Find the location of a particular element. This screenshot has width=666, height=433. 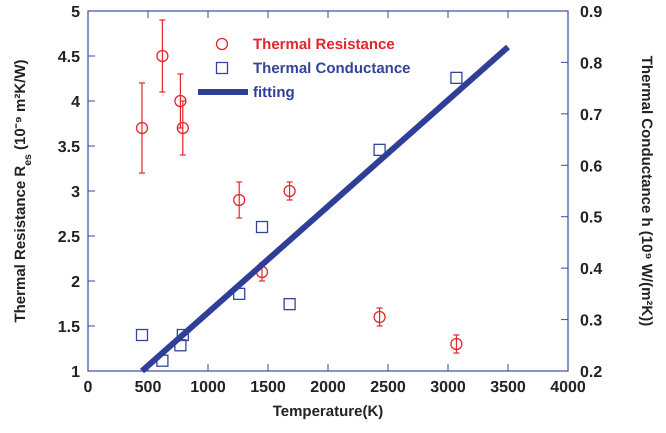

y2-tick-label: 0.4 is located at coordinates (591, 269).